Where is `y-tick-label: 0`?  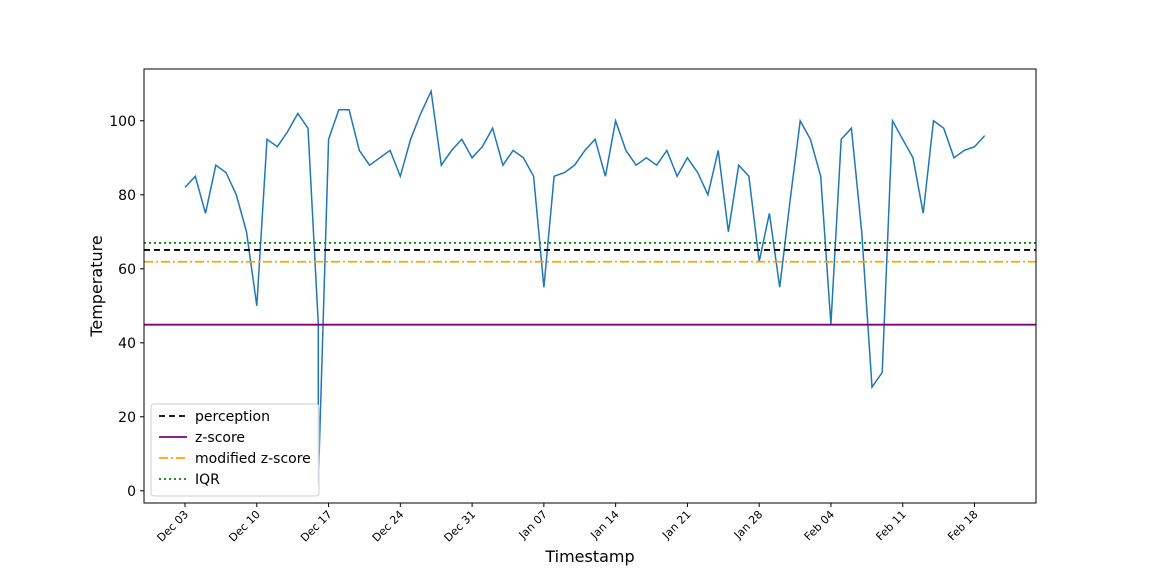 y-tick-label: 0 is located at coordinates (131, 492).